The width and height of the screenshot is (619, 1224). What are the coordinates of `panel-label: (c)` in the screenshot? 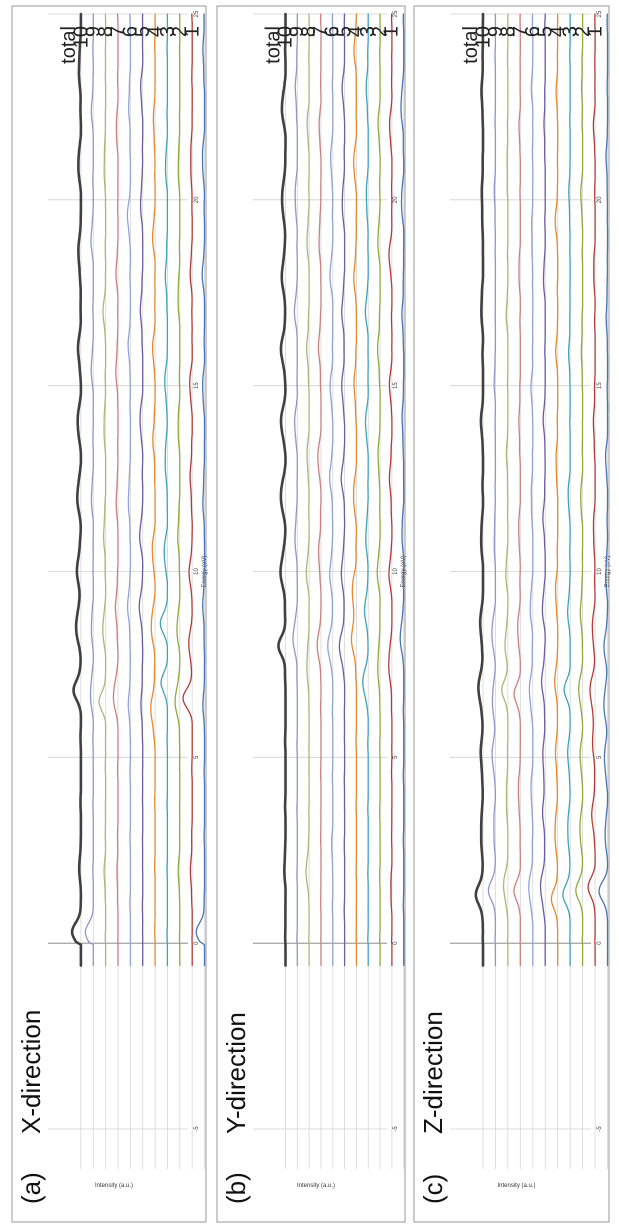 It's located at (433, 1189).